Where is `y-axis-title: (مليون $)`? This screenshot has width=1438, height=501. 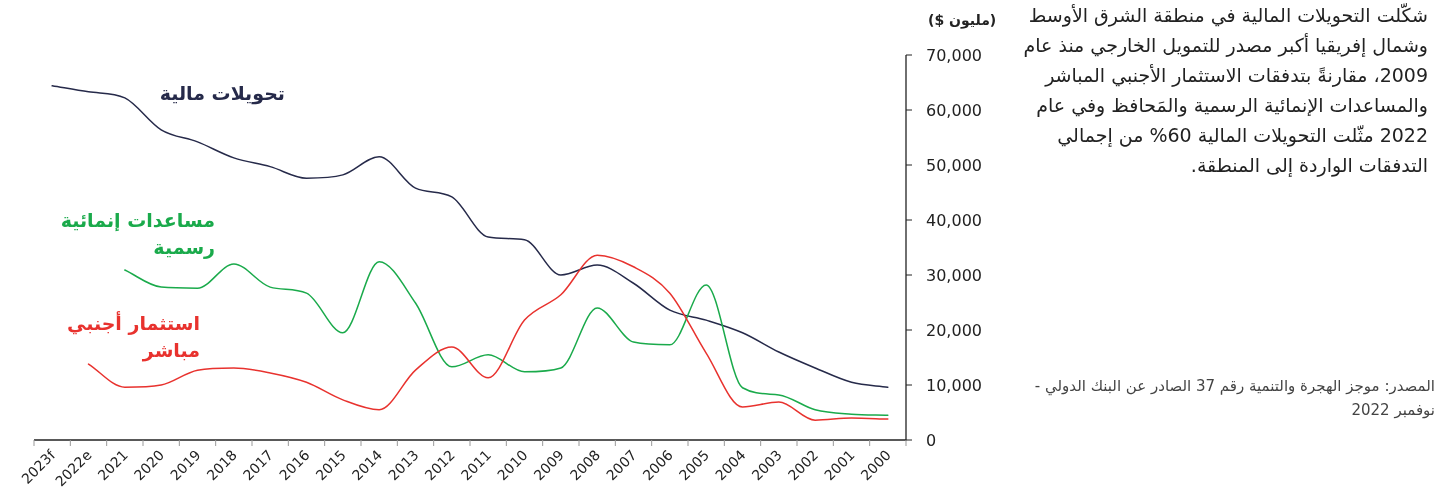 y-axis-title: (مليون $) is located at coordinates (962, 20).